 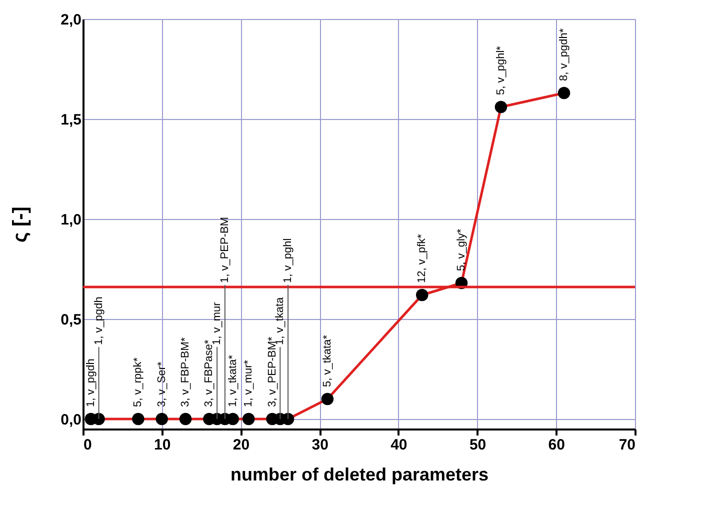 What do you see at coordinates (71, 220) in the screenshot?
I see `y-tick-label: 1,0` at bounding box center [71, 220].